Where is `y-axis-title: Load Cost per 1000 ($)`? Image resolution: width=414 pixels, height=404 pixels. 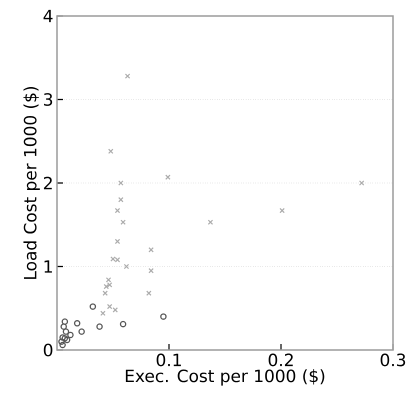
y-axis-title: Load Cost per 1000 ($) is located at coordinates (31, 182).